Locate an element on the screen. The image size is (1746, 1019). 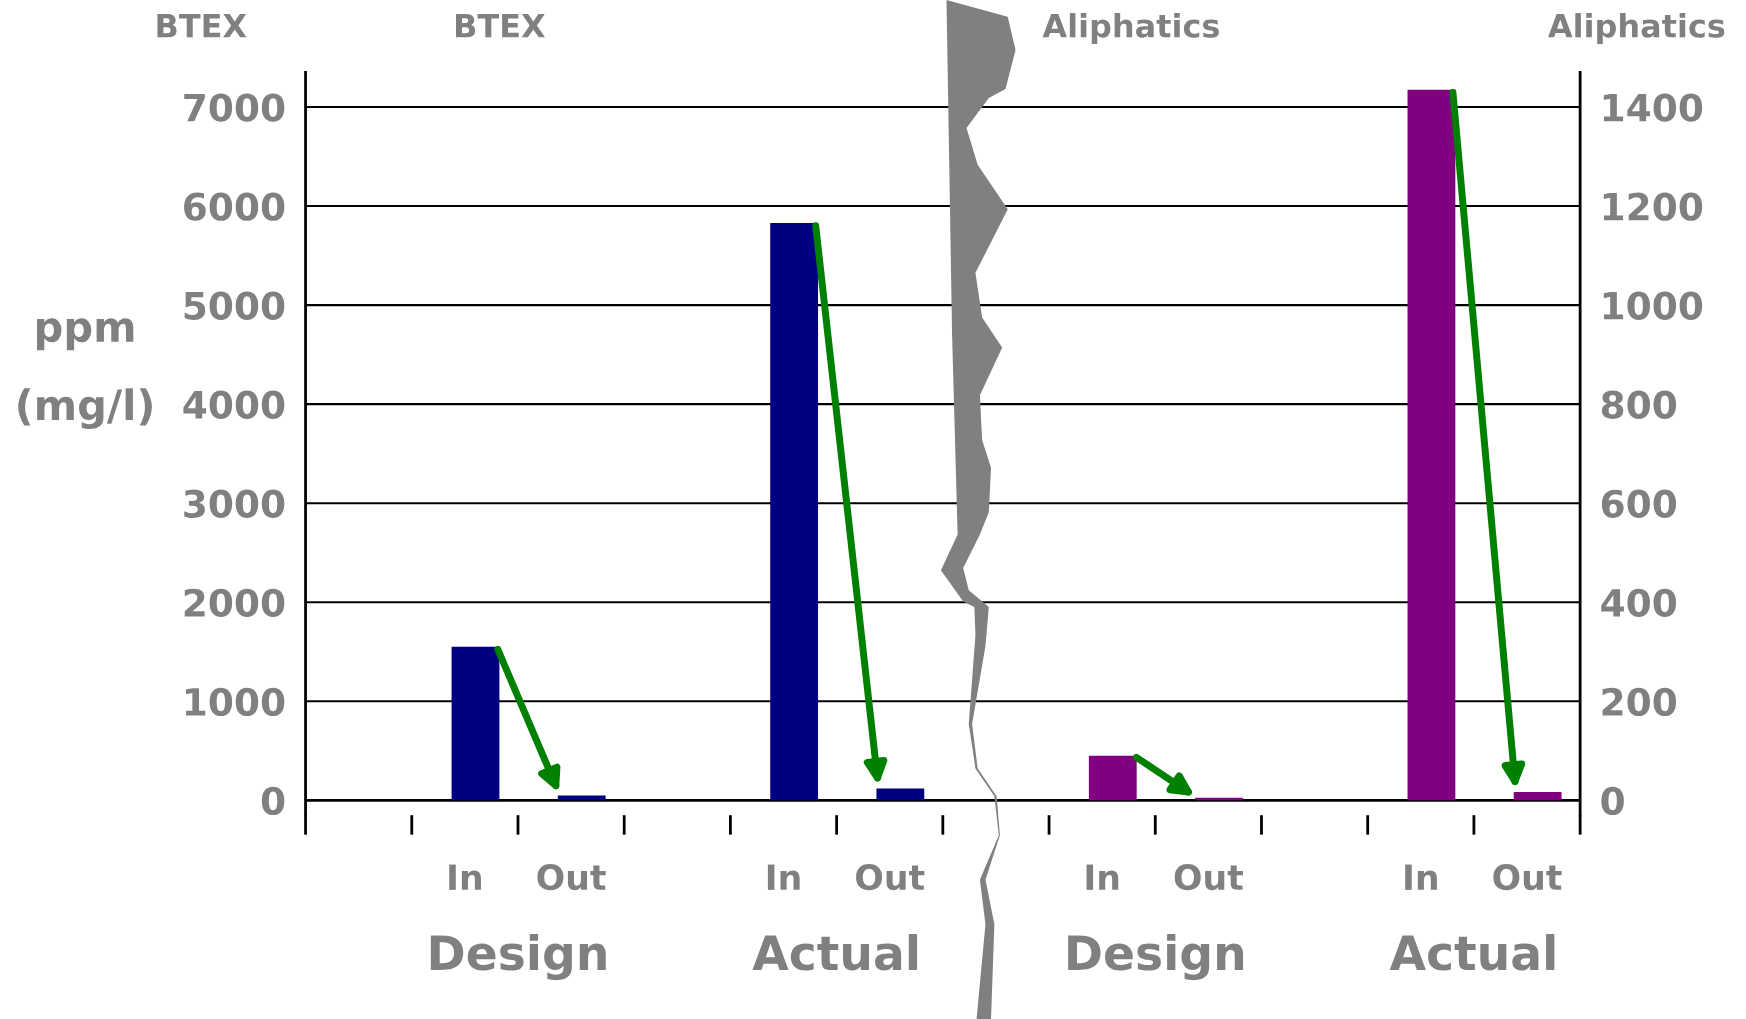
y-tick-label: 1000 is located at coordinates (235, 702).